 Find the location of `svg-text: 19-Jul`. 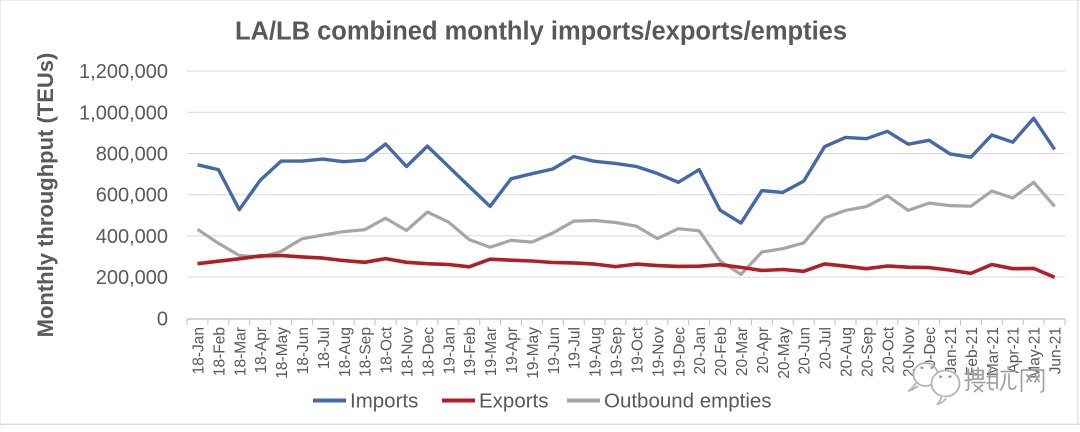

svg-text: 19-Jul is located at coordinates (575, 348).